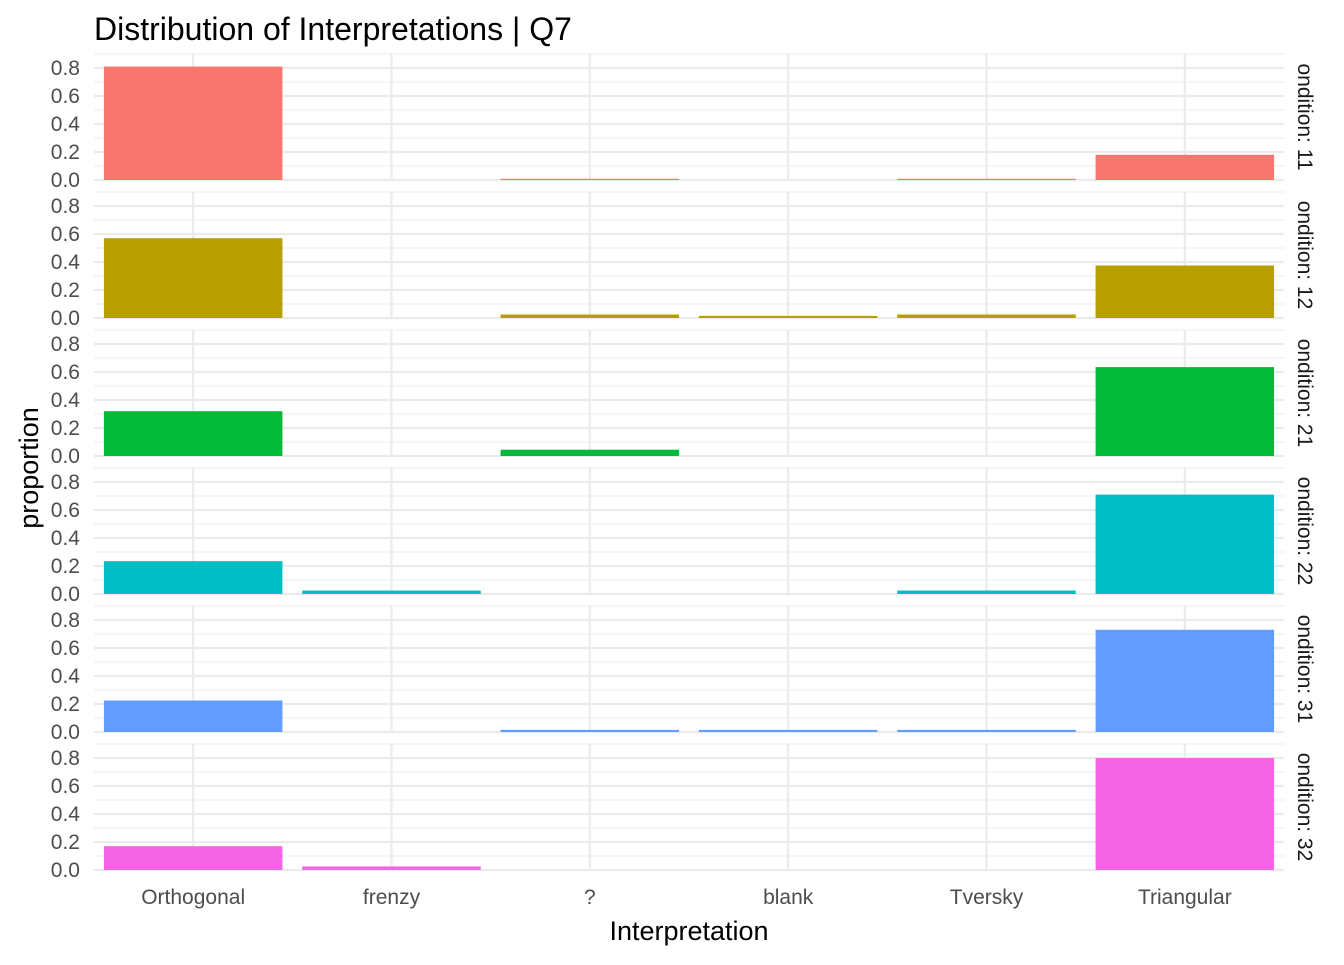 The height and width of the screenshot is (965, 1344). I want to click on facet-strip-label: ondition: 22, so click(1304, 531).